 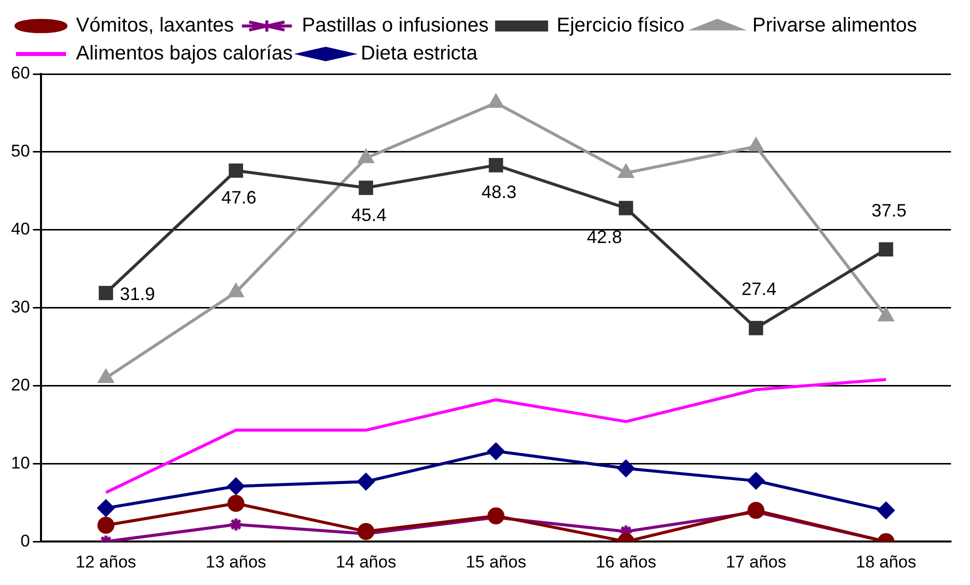 What do you see at coordinates (834, 25) in the screenshot?
I see `legend-label: Privarse alimentos` at bounding box center [834, 25].